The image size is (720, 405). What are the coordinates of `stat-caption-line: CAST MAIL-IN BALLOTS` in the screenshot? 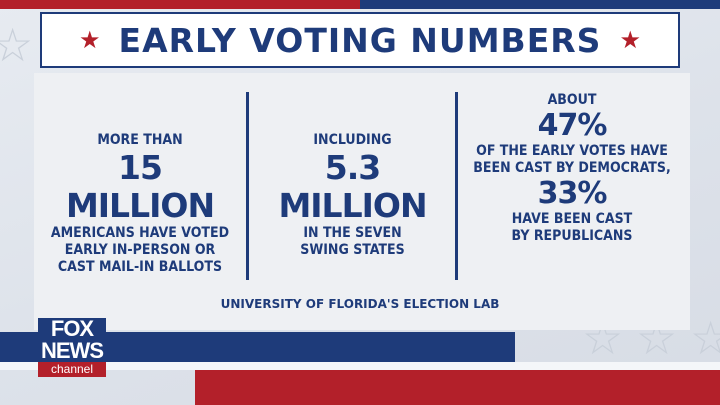 It's located at (140, 267).